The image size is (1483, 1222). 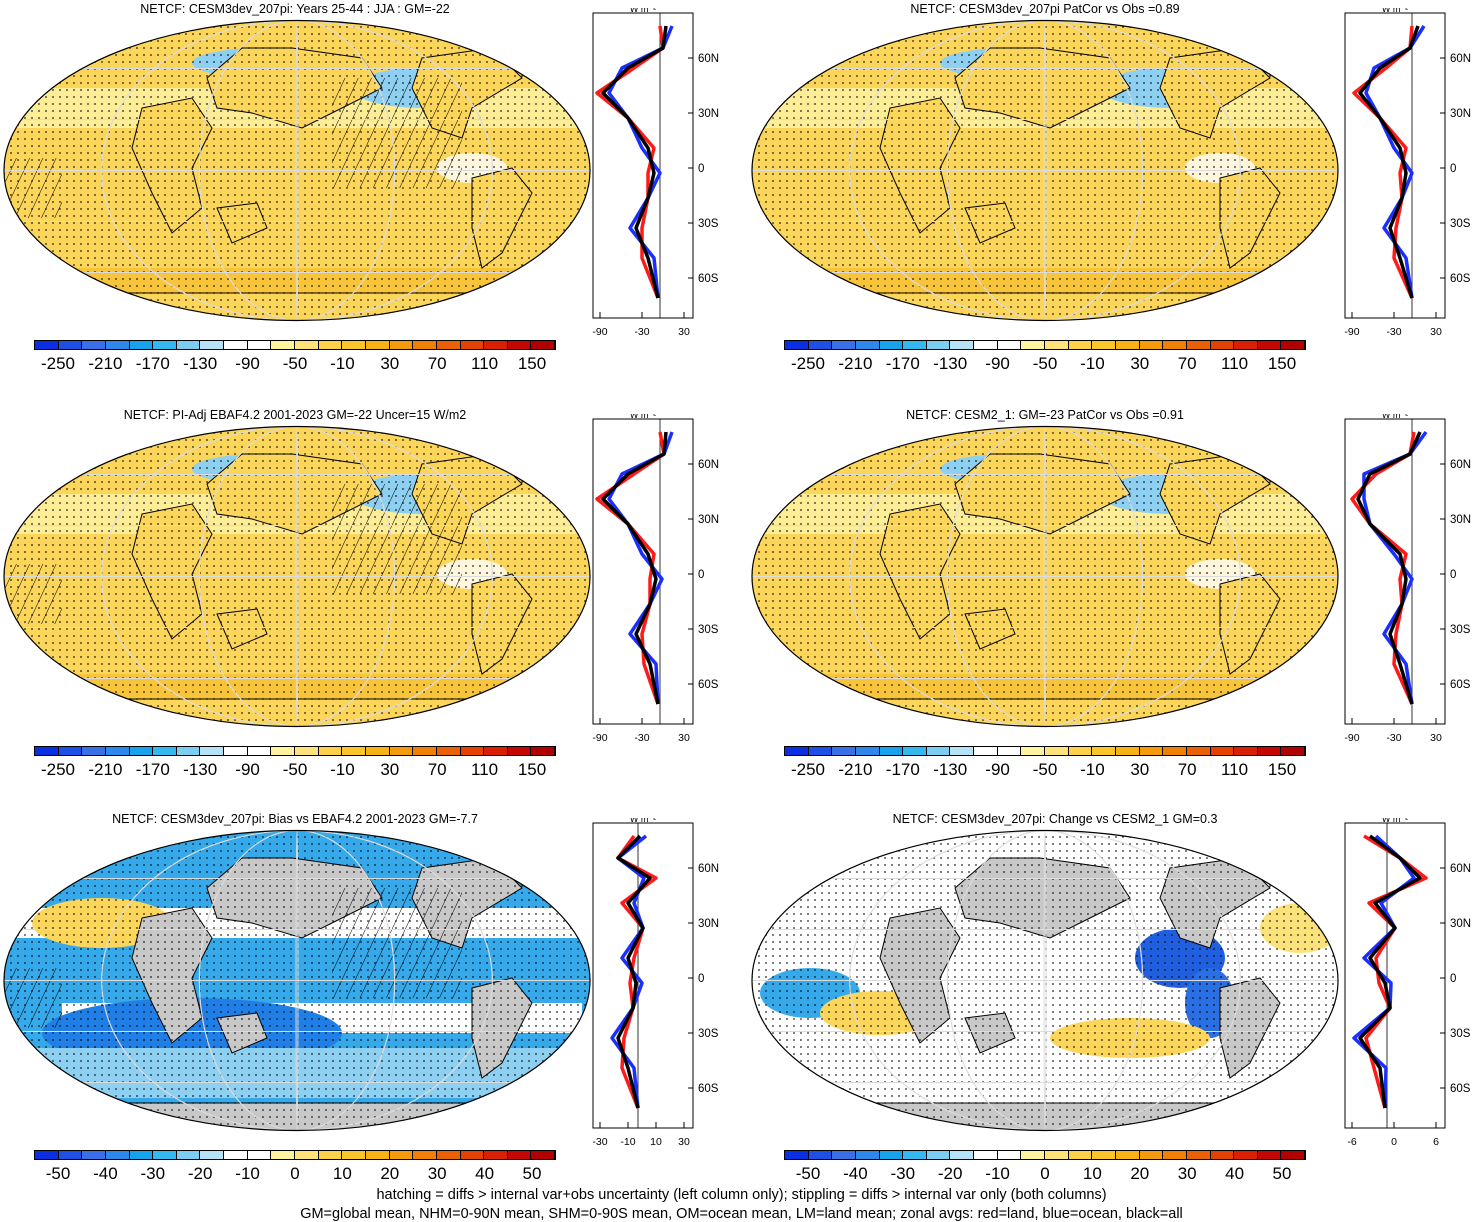 I want to click on zonal-x-tick: -6, so click(x=1351, y=1142).